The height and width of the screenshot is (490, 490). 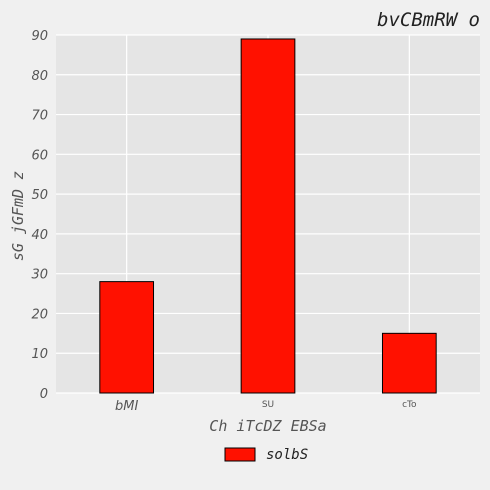 What do you see at coordinates (39, 36) in the screenshot?
I see `y-tick-label: 90` at bounding box center [39, 36].